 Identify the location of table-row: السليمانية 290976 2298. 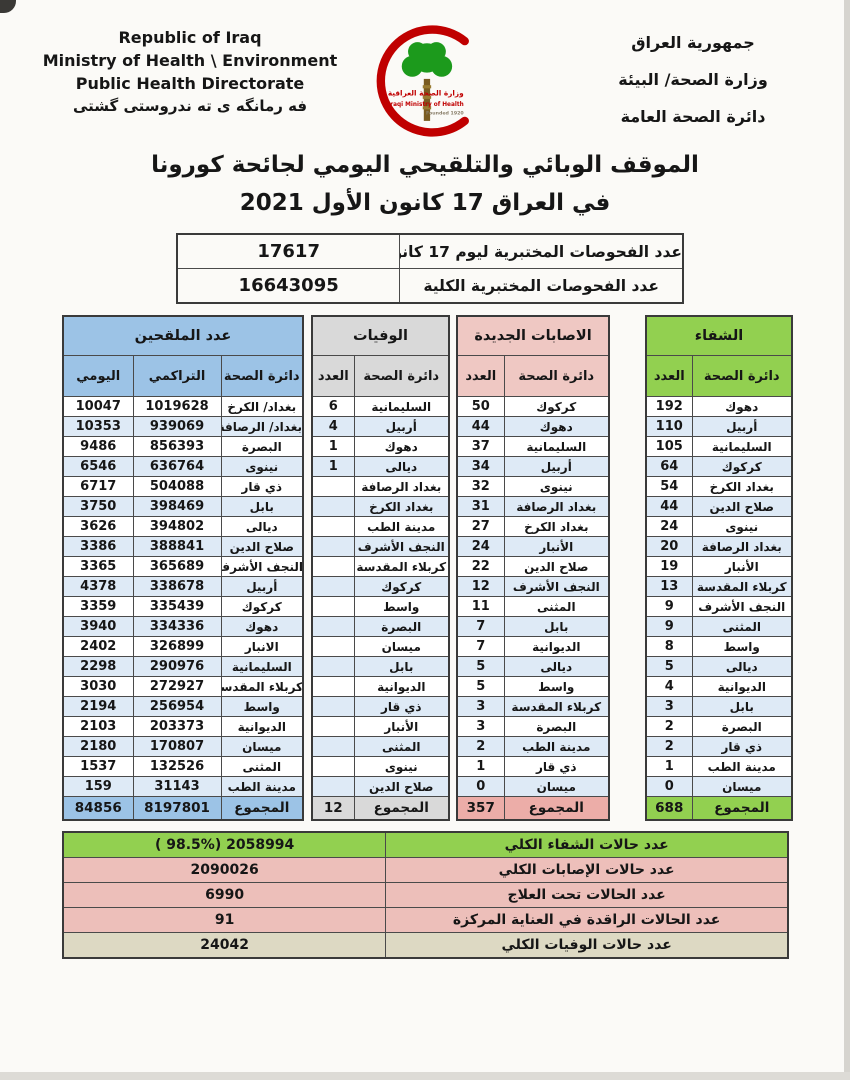
(183, 666).